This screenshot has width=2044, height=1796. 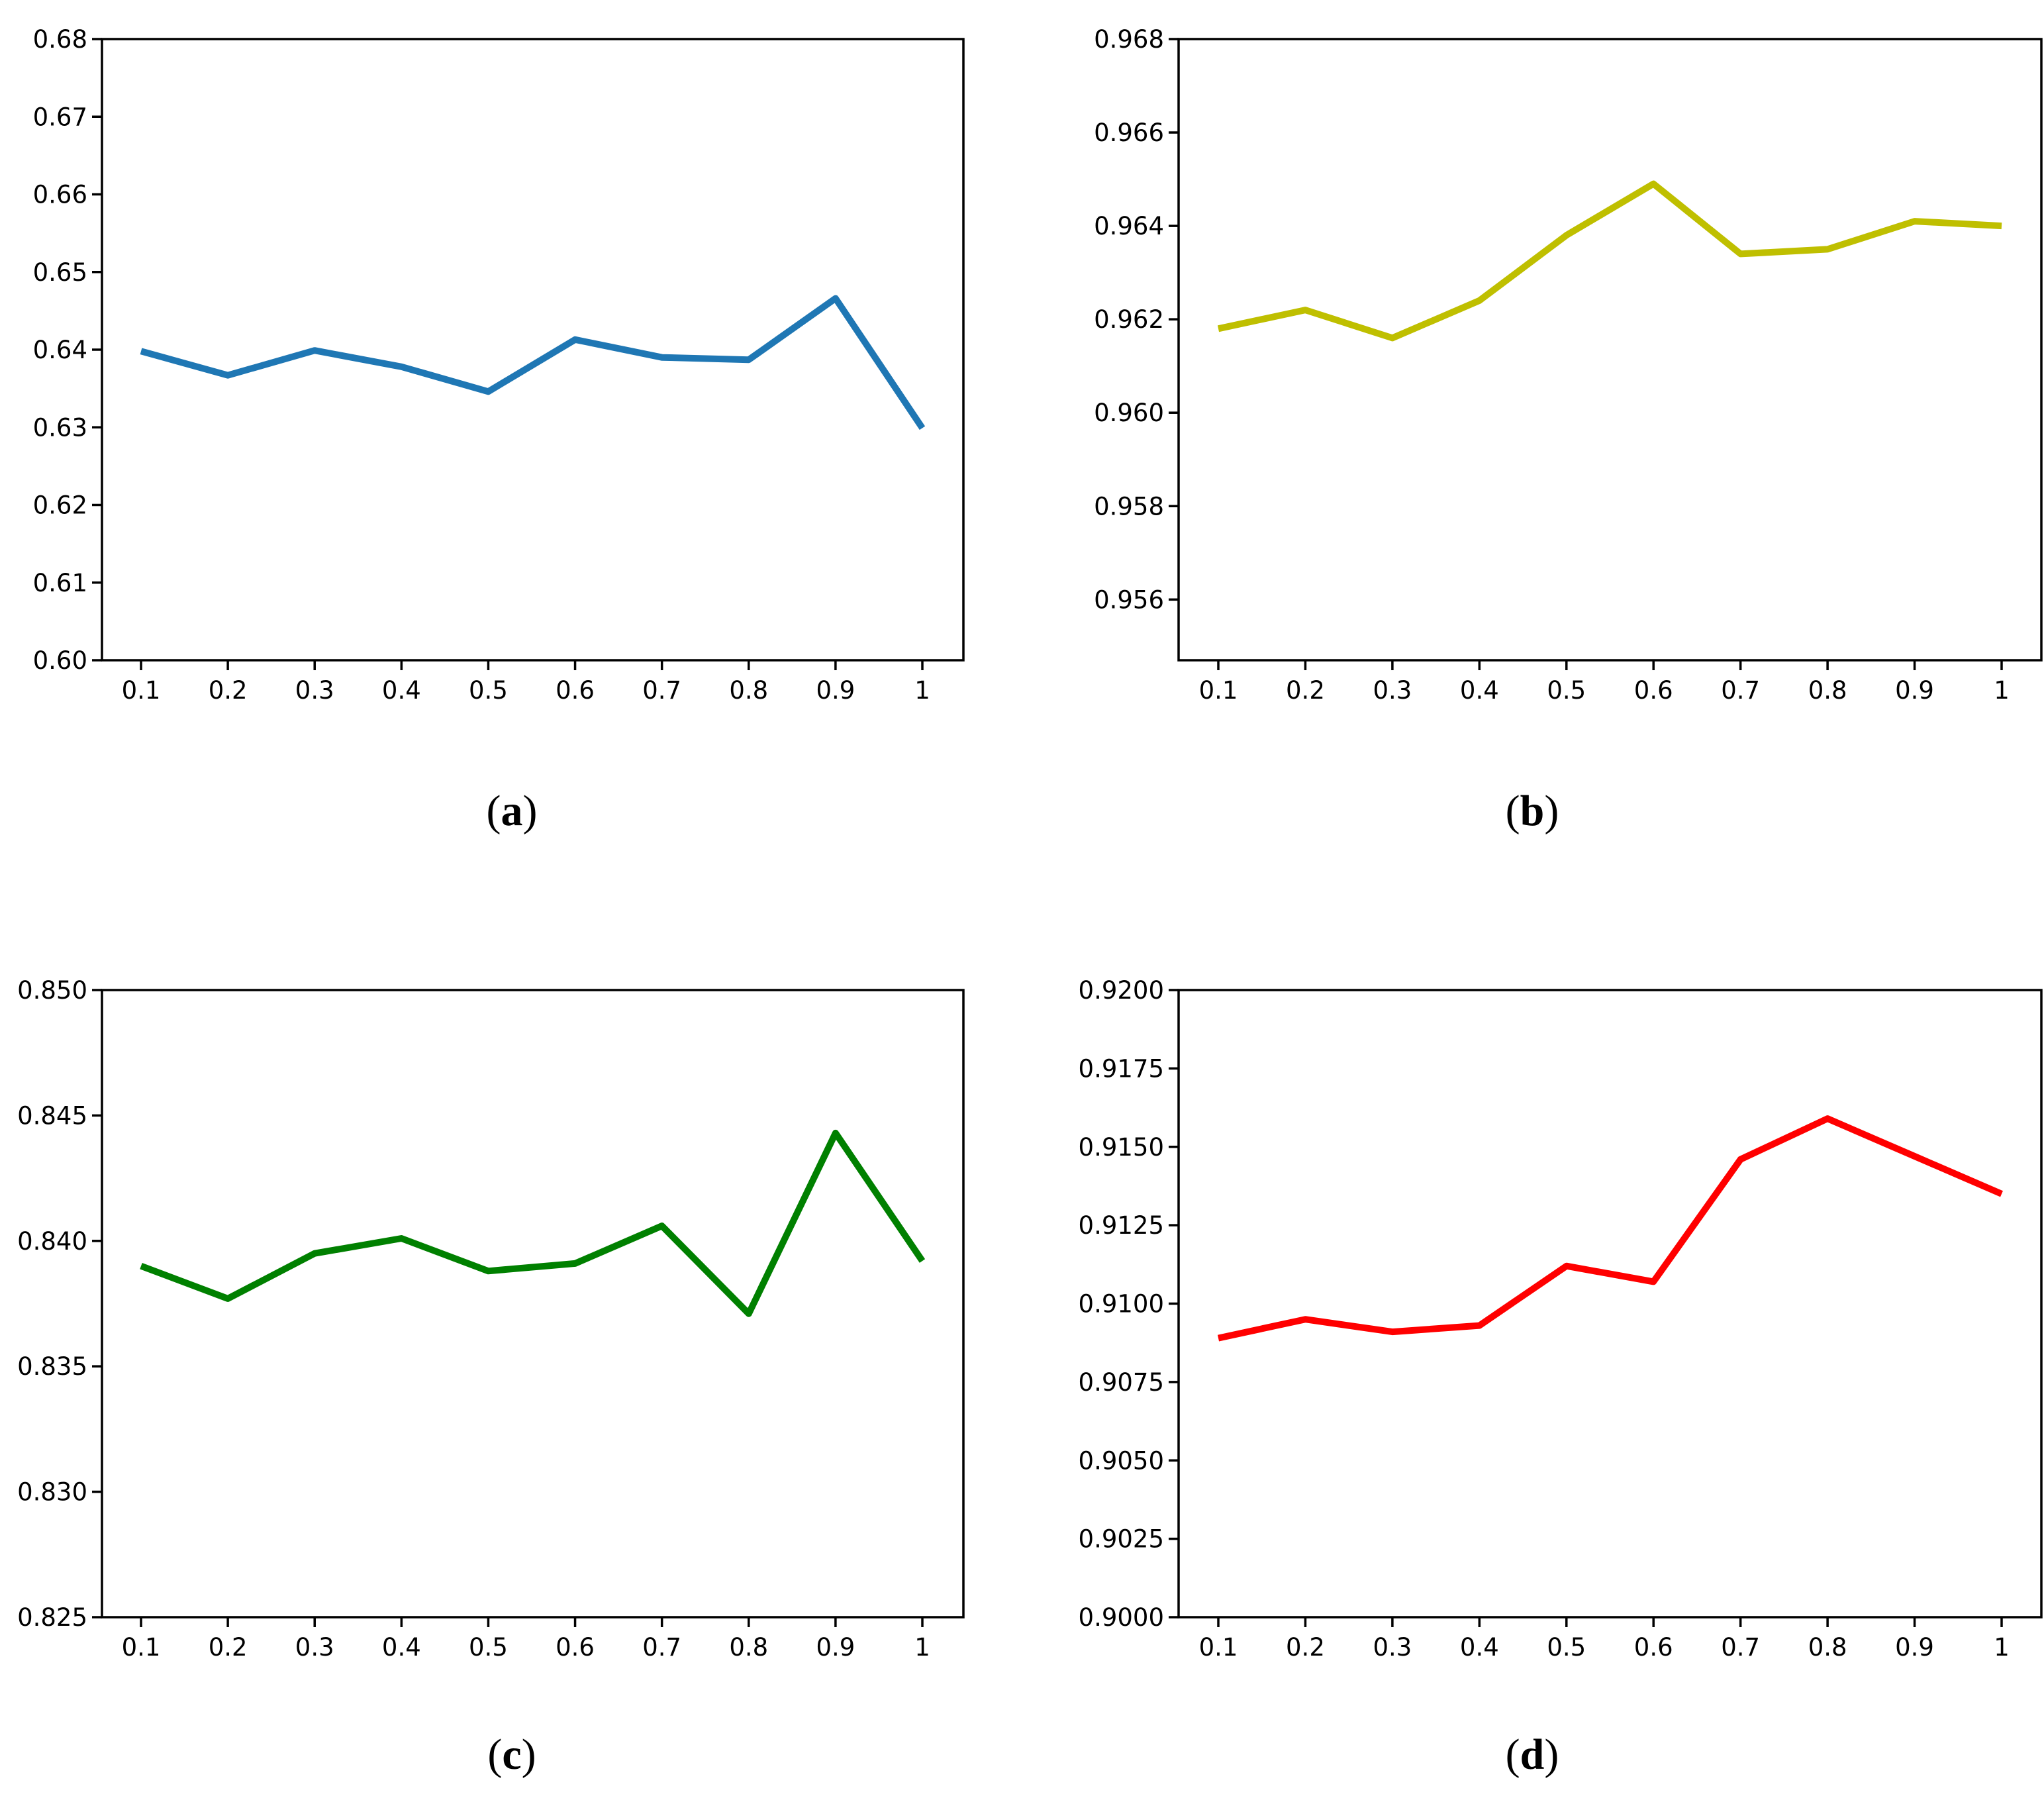 What do you see at coordinates (1305, 690) in the screenshot?
I see `x-tick-label-b: 0.2` at bounding box center [1305, 690].